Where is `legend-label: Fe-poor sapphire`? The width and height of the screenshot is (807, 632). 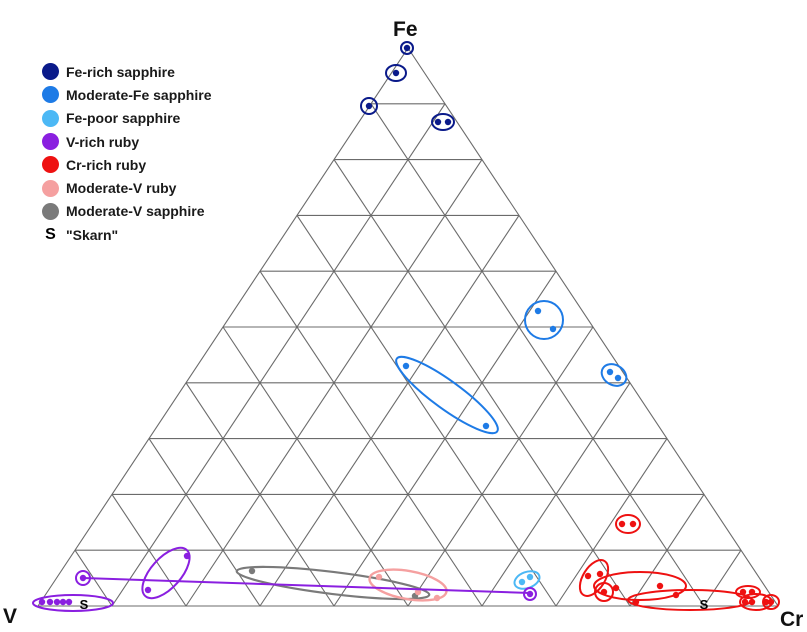 legend-label: Fe-poor sapphire is located at coordinates (123, 118).